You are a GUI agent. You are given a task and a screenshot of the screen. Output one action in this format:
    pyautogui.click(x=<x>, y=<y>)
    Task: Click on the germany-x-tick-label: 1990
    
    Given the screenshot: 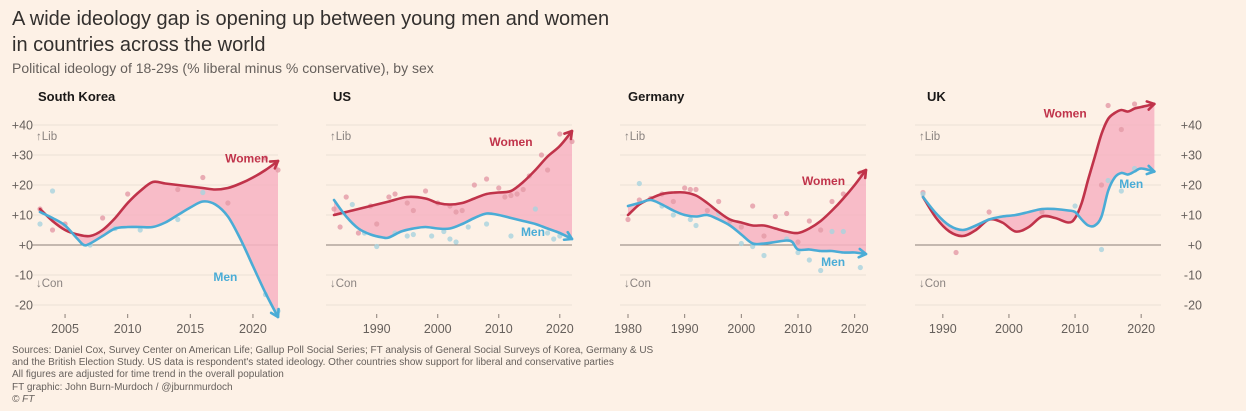 What is the action you would take?
    pyautogui.click(x=685, y=329)
    